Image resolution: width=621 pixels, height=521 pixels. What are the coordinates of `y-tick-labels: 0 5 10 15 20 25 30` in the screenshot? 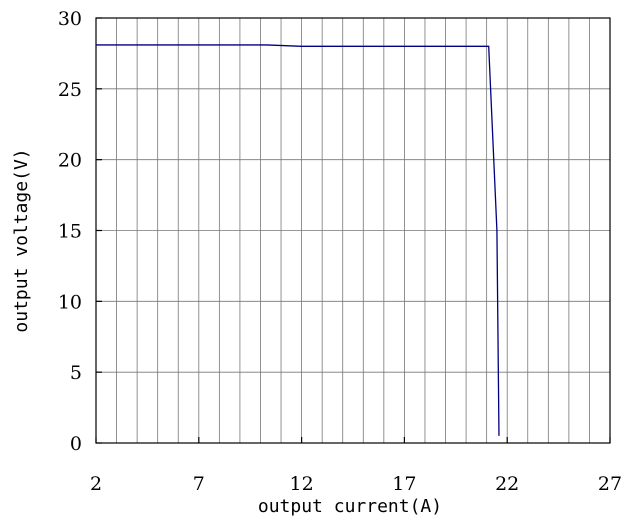 It's located at (70, 231).